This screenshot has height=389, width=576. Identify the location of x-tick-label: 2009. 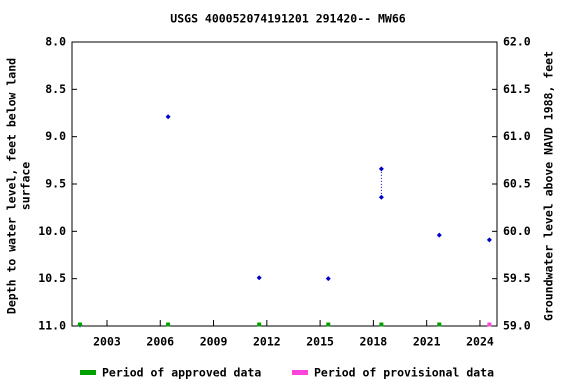
(214, 342).